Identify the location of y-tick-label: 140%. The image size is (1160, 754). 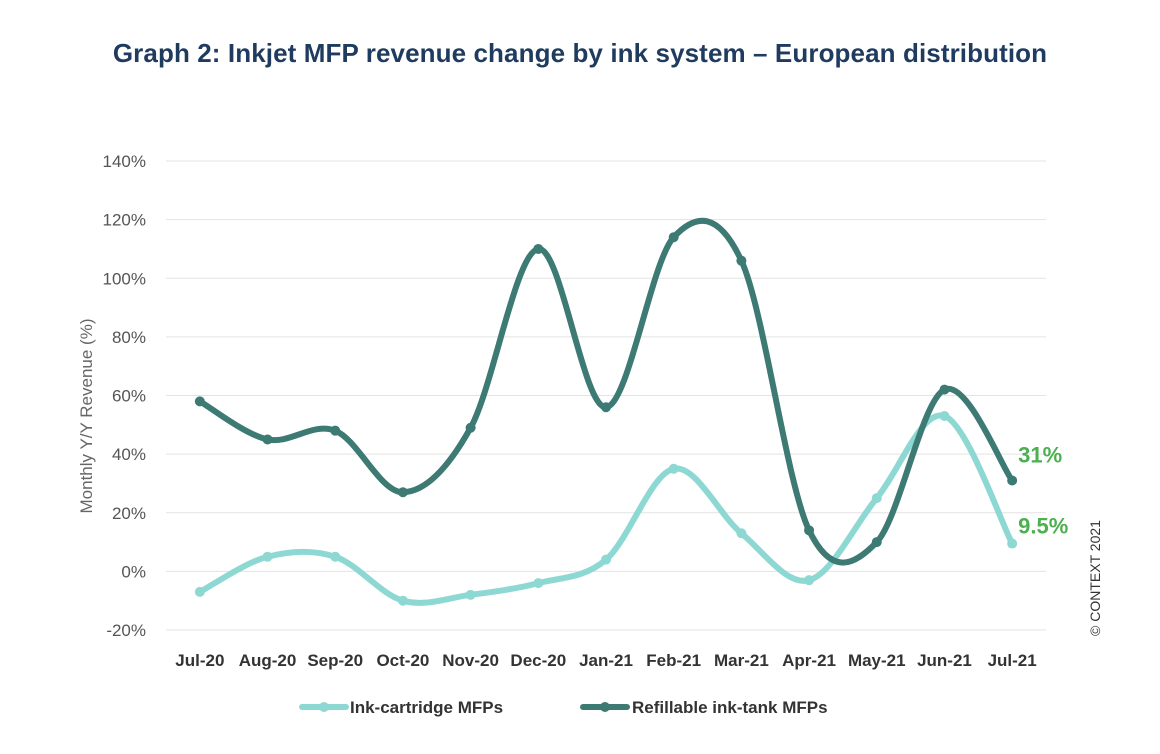
(124, 161).